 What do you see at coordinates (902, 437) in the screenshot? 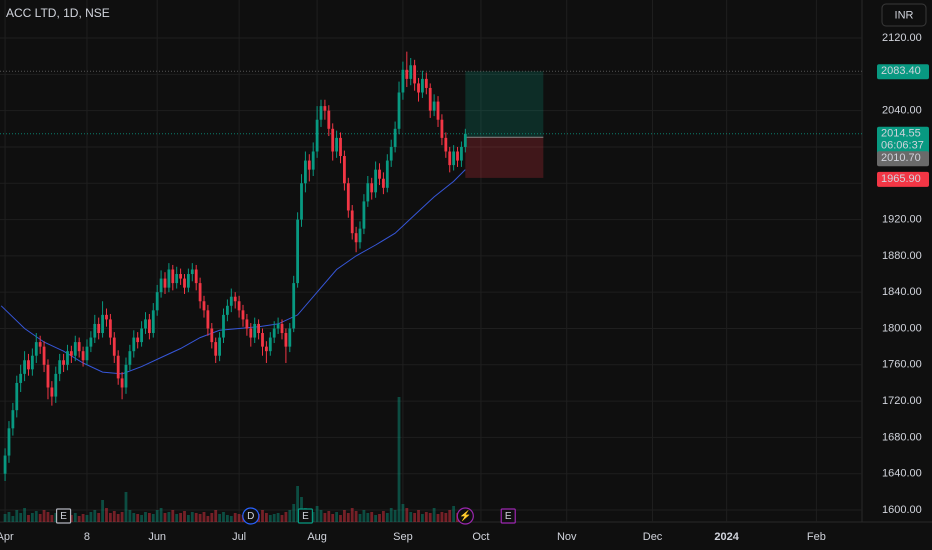
I see `y-tick-label: 1680.00` at bounding box center [902, 437].